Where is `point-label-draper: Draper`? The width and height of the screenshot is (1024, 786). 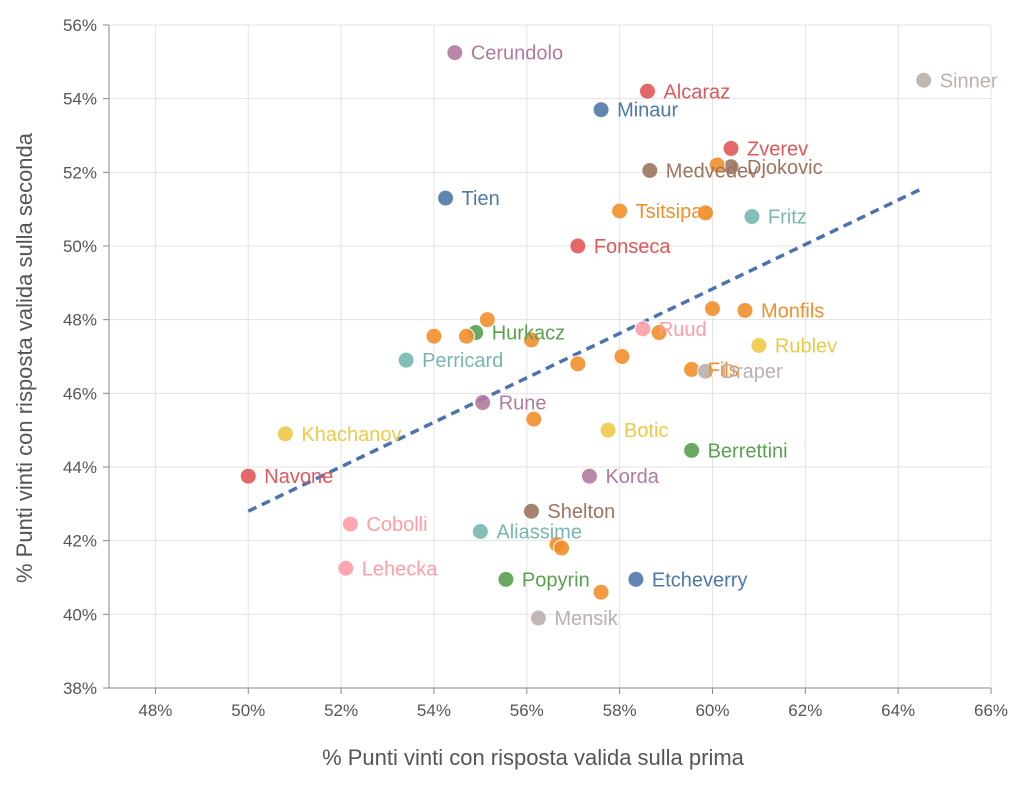 point-label-draper: Draper is located at coordinates (752, 372).